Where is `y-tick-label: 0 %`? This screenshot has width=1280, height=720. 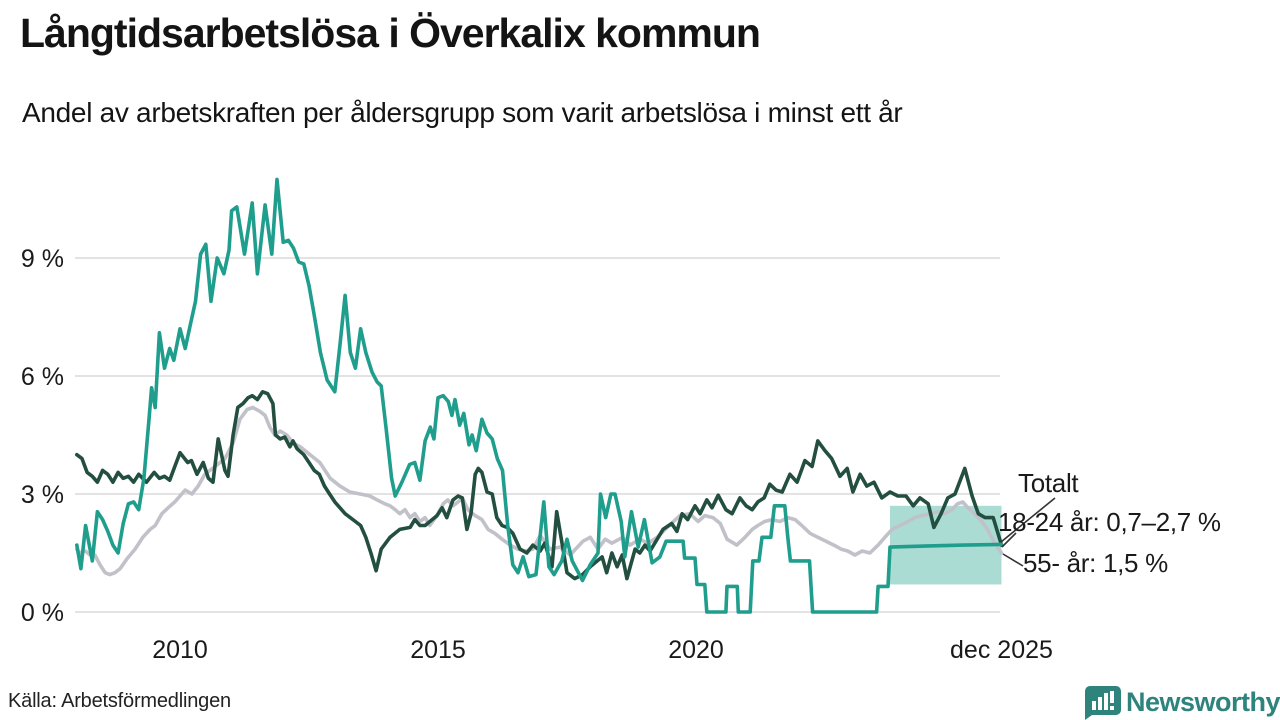 y-tick-label: 0 % is located at coordinates (42, 613).